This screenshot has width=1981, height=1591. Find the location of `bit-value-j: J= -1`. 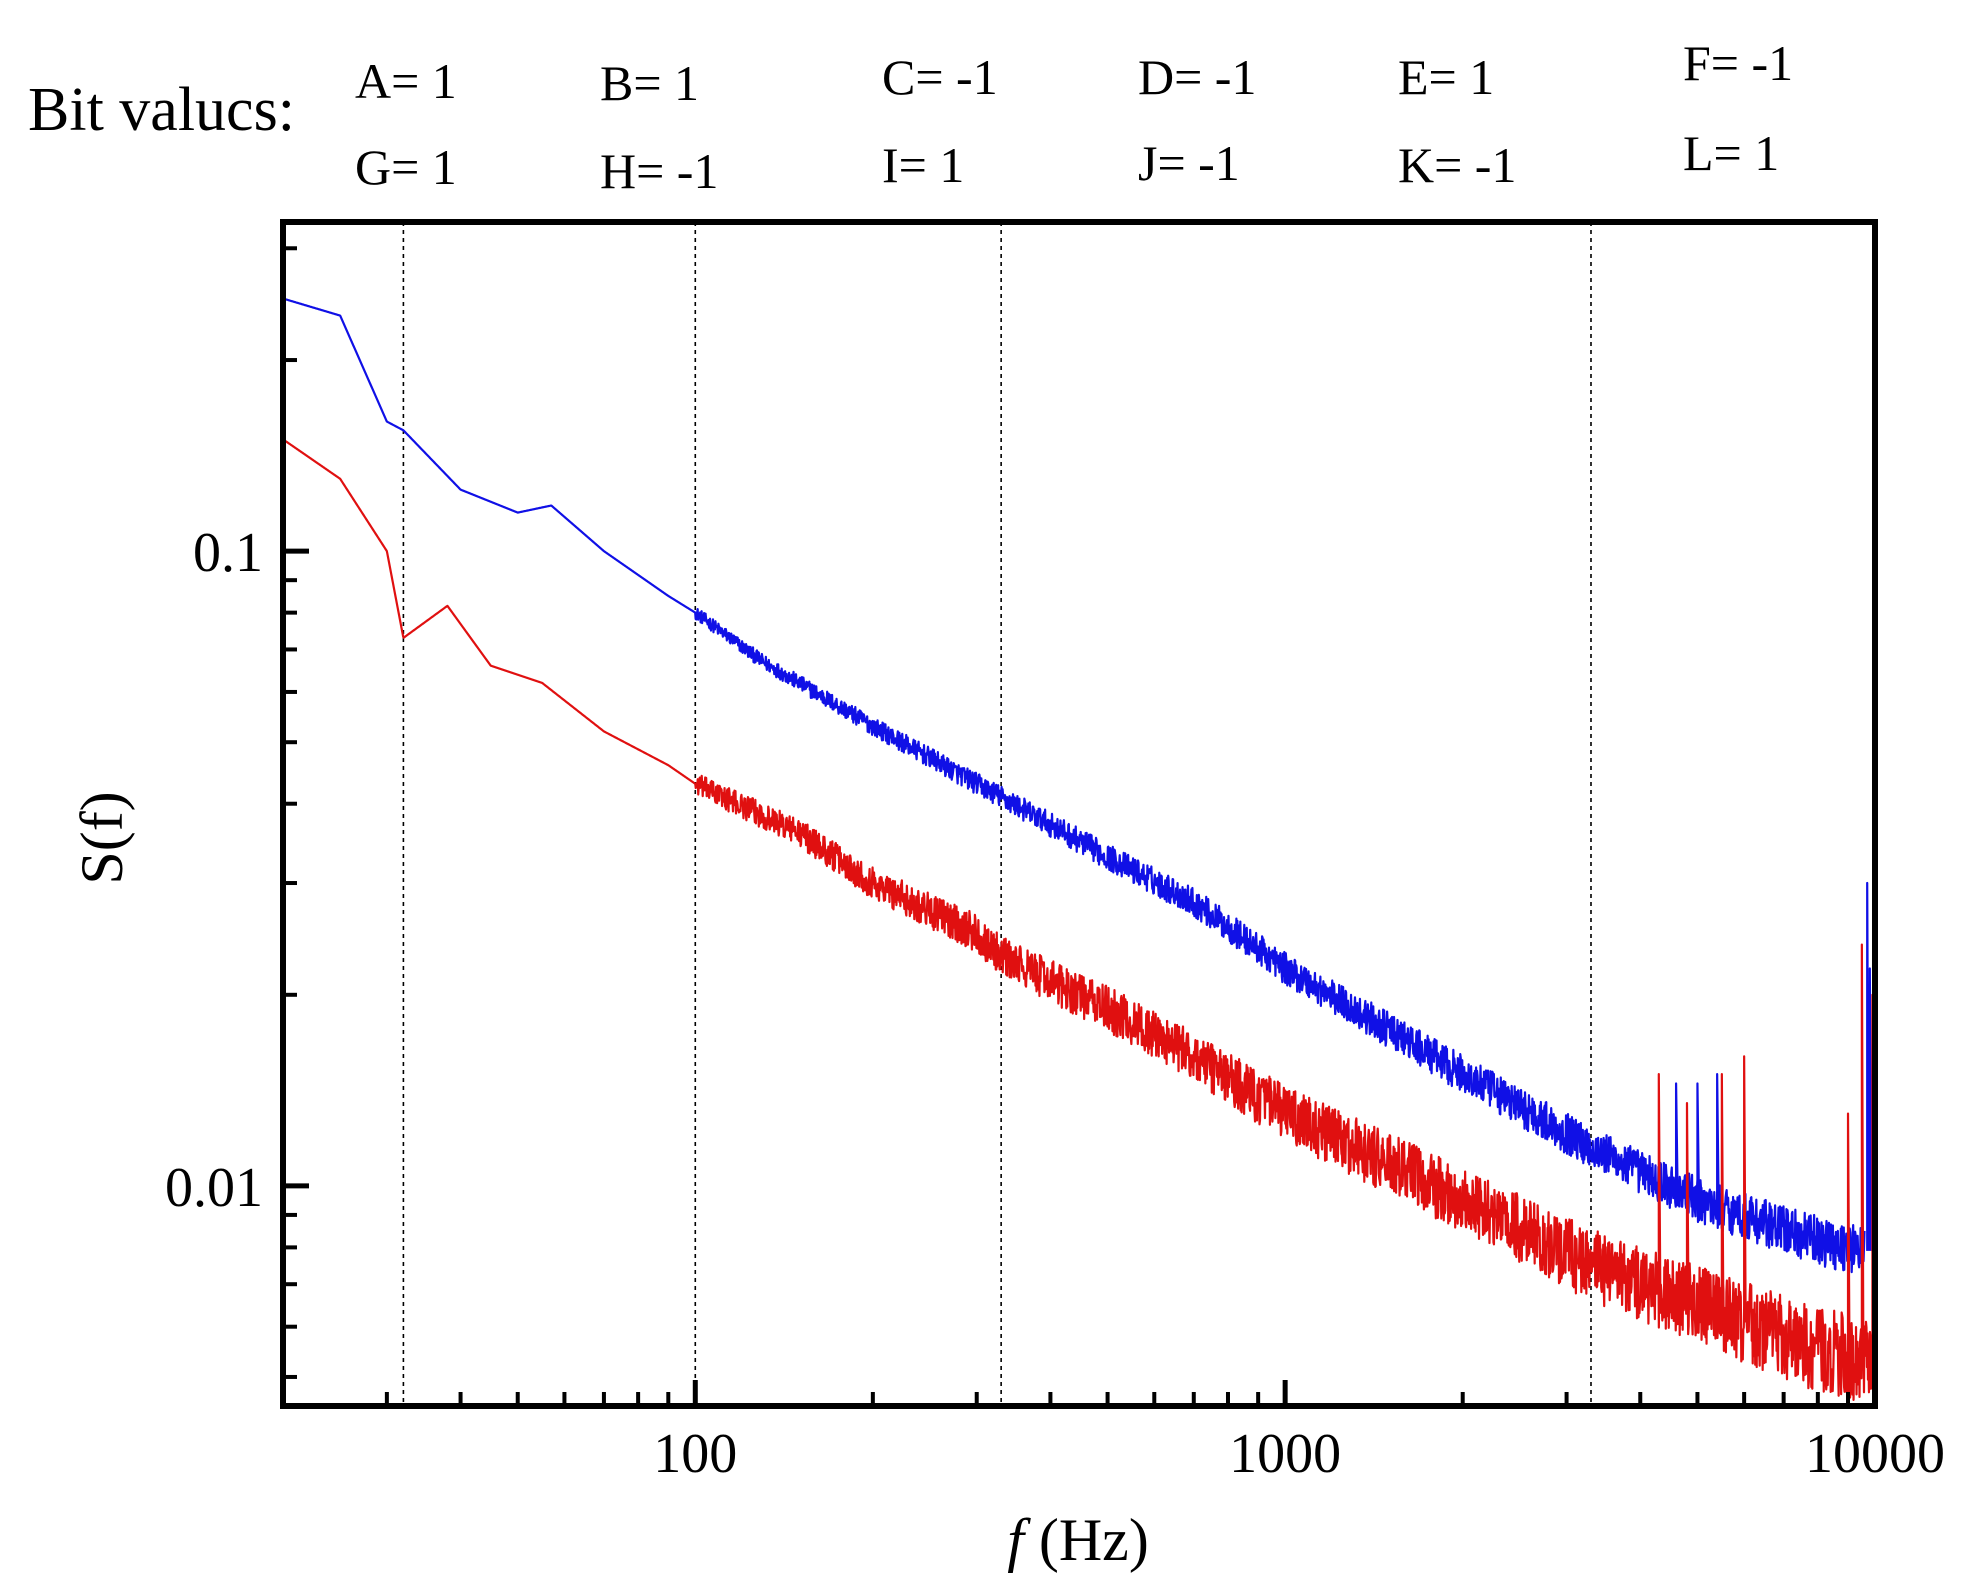

bit-value-j: J= -1 is located at coordinates (1189, 163).